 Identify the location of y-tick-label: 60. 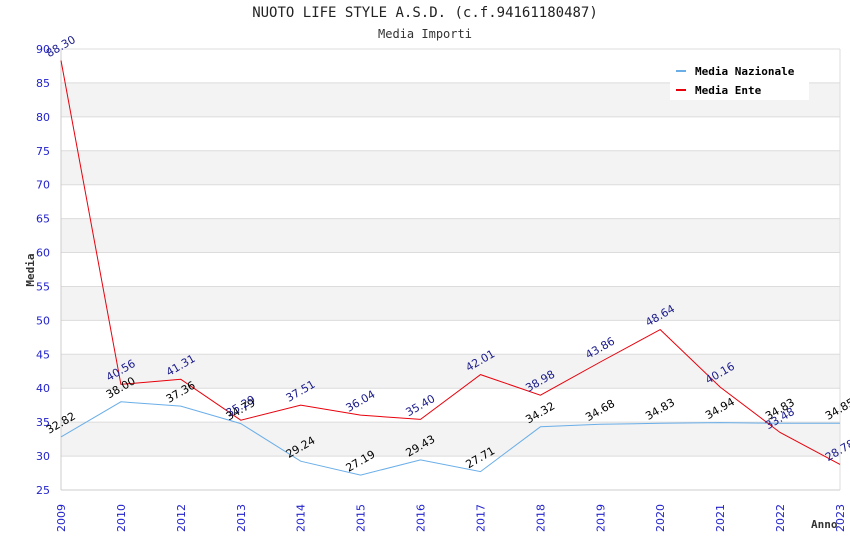
(43, 253).